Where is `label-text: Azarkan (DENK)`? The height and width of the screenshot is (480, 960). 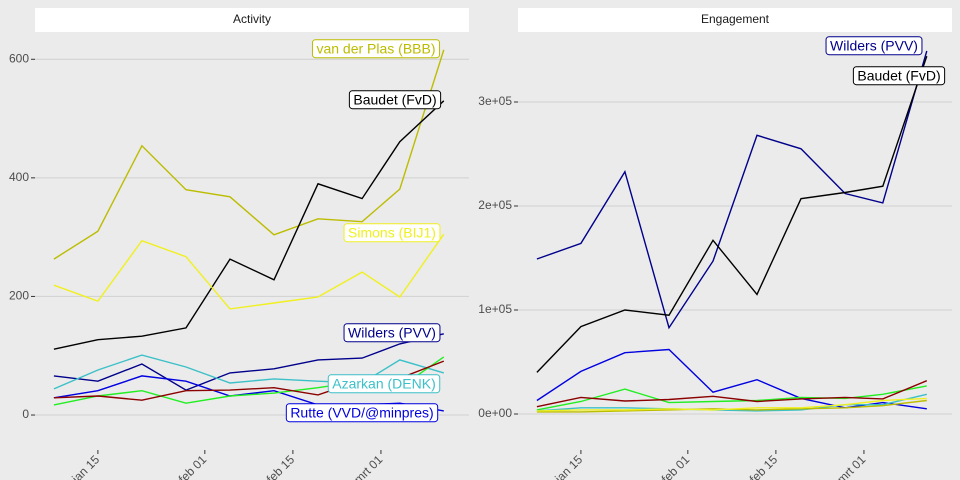
label-text: Azarkan (DENK) is located at coordinates (383, 384).